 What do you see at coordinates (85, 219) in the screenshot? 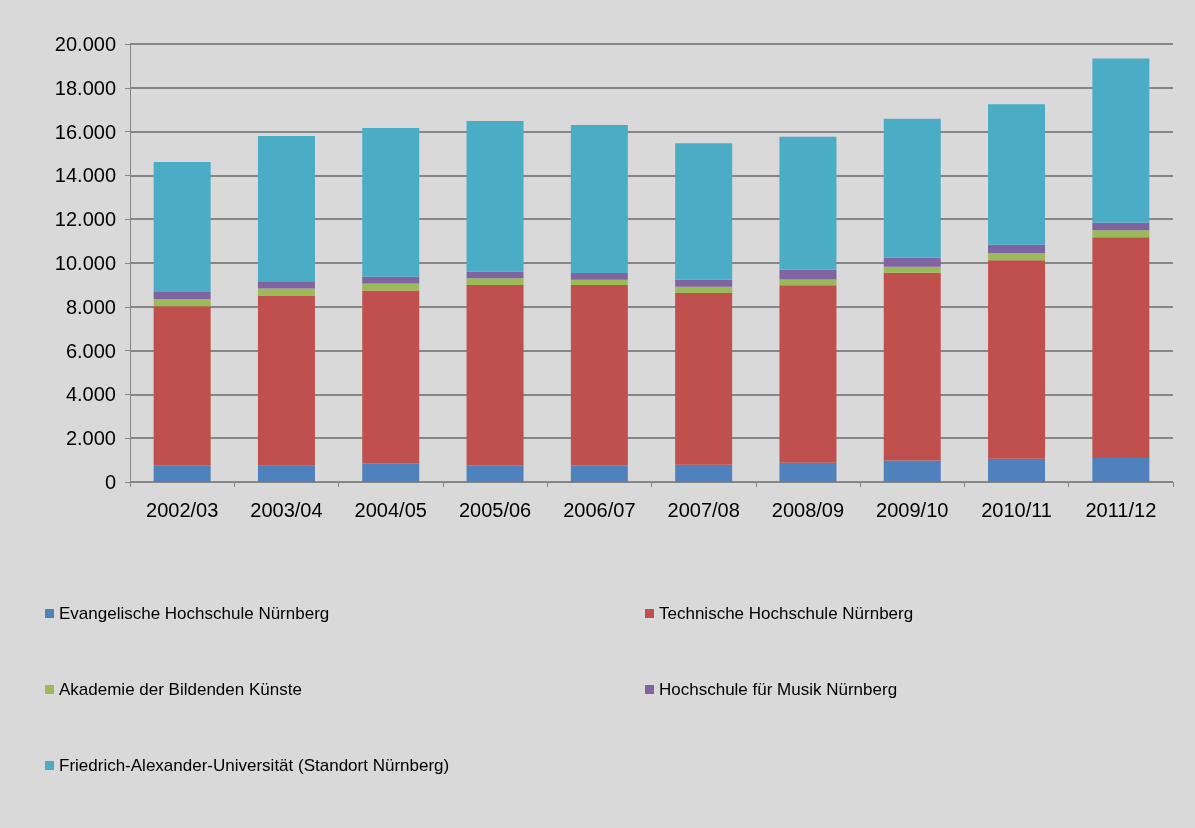
I see `y-tick-label: 12.000` at bounding box center [85, 219].